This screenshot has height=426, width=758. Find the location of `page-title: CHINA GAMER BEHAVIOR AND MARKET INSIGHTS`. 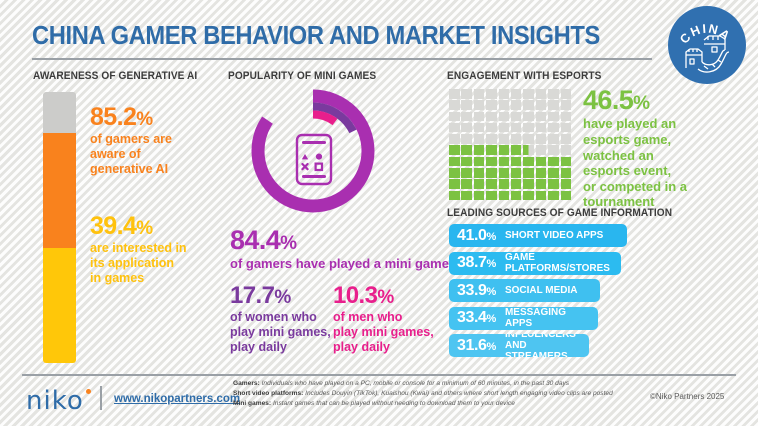

page-title: CHINA GAMER BEHAVIOR AND MARKET INSIGHTS is located at coordinates (316, 36).